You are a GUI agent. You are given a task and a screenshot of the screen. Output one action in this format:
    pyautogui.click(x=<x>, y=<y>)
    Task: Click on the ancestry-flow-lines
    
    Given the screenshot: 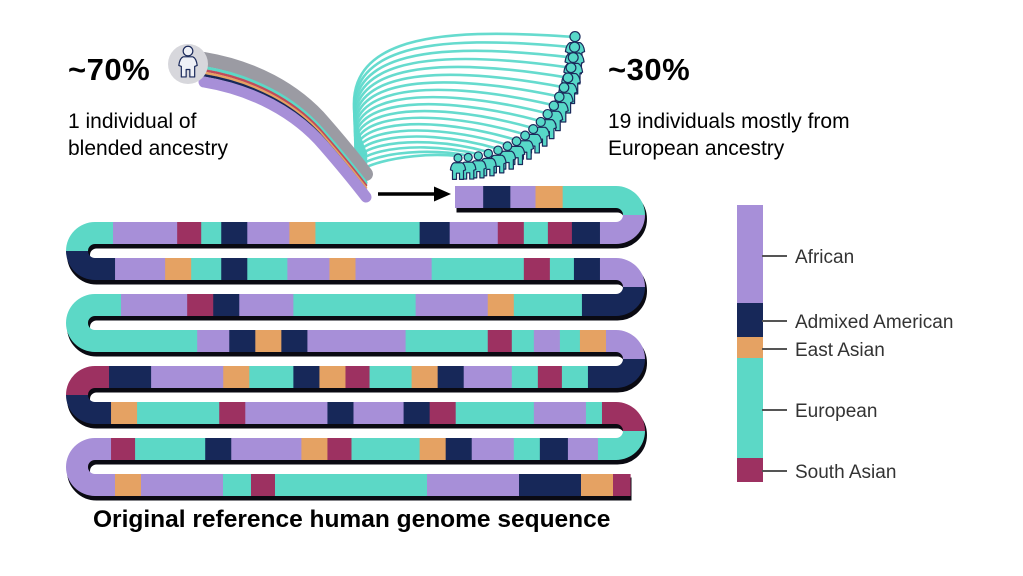 What is the action you would take?
    pyautogui.click(x=464, y=109)
    